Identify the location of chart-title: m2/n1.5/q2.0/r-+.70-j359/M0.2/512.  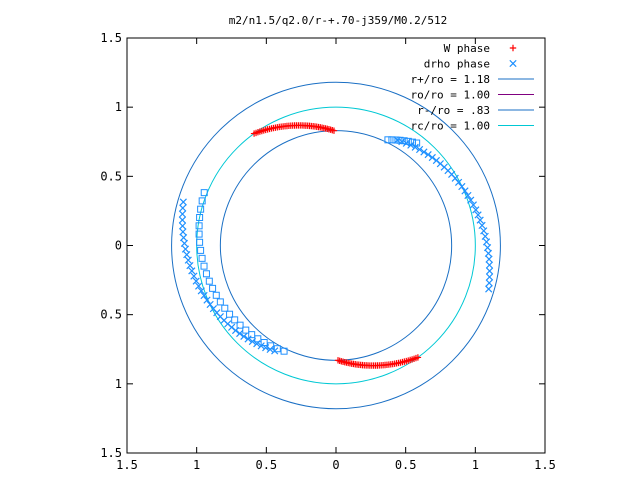
(338, 20).